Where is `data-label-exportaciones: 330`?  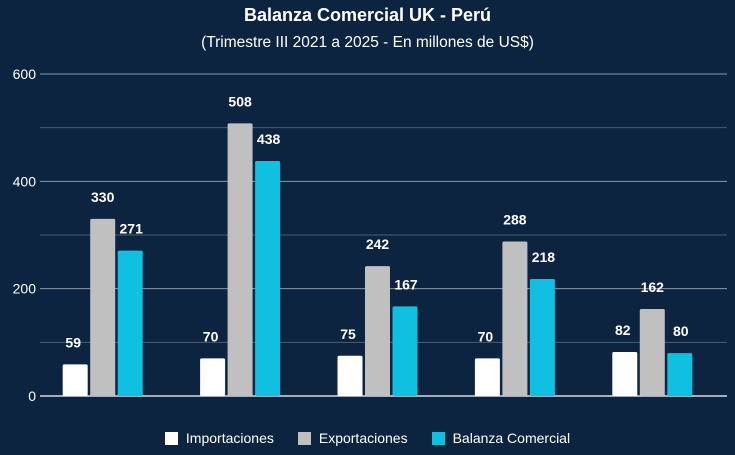
data-label-exportaciones: 330 is located at coordinates (103, 197).